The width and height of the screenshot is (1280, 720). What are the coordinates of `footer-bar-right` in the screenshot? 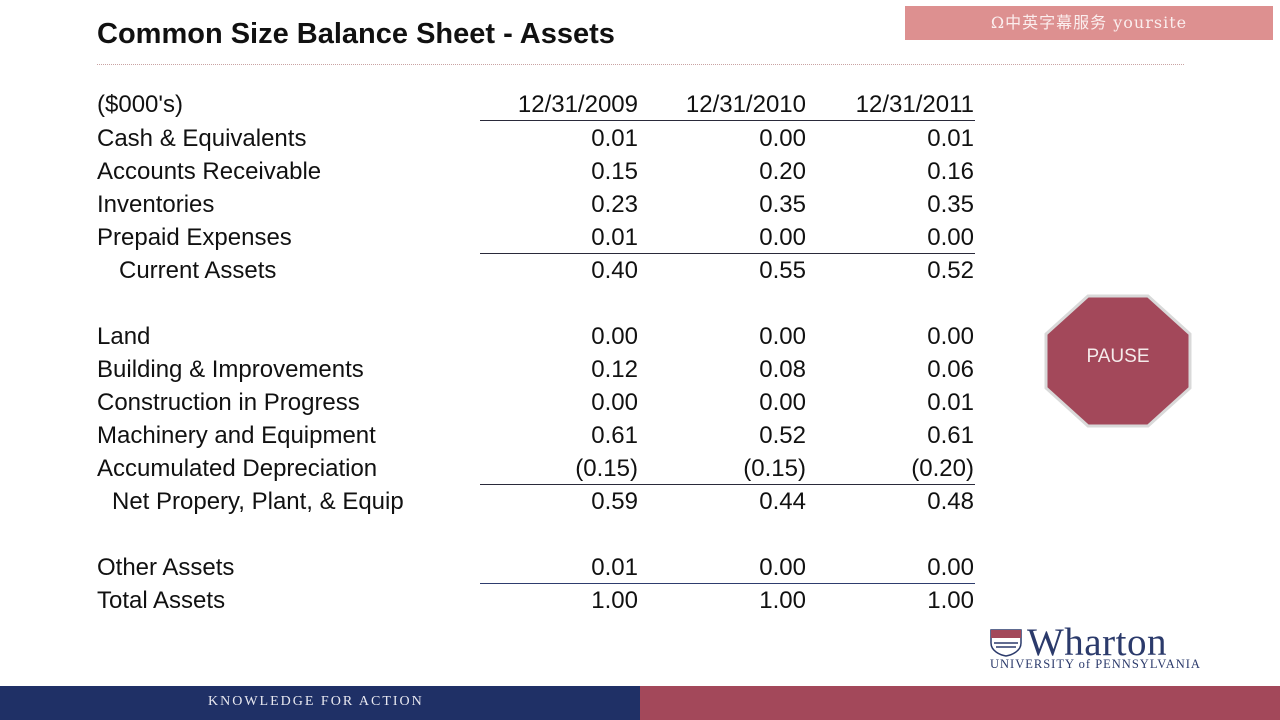 It's located at (960, 703).